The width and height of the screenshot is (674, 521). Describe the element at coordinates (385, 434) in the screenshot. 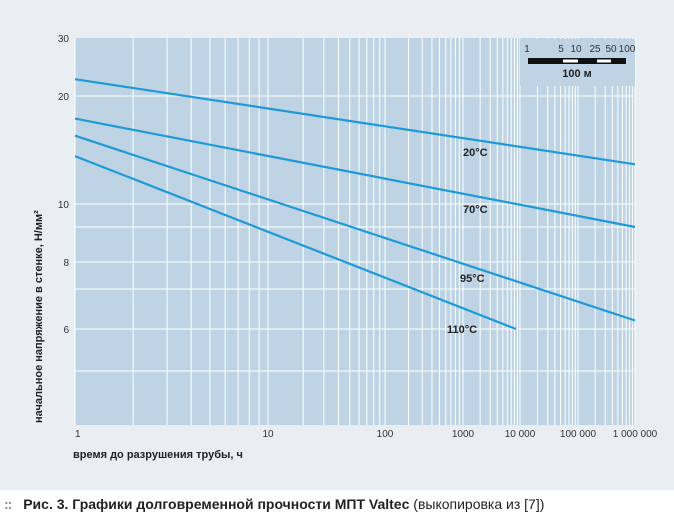

I see `x-tick-label: 100` at that location.